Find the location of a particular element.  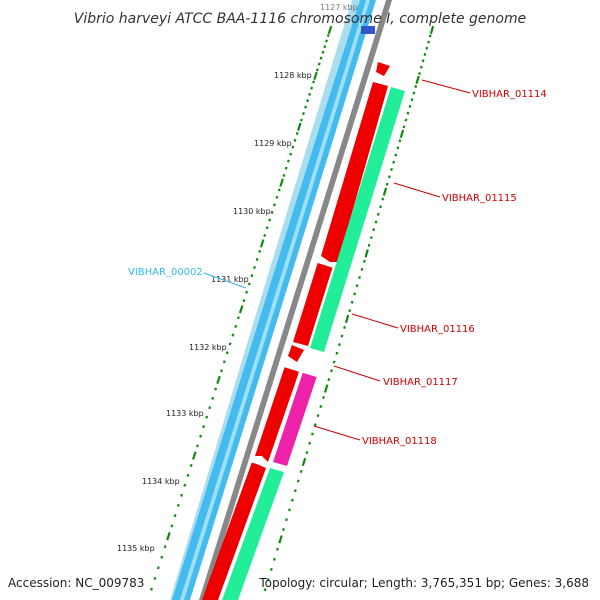

accession-text: Accession: NC_009783 is located at coordinates (76, 583).